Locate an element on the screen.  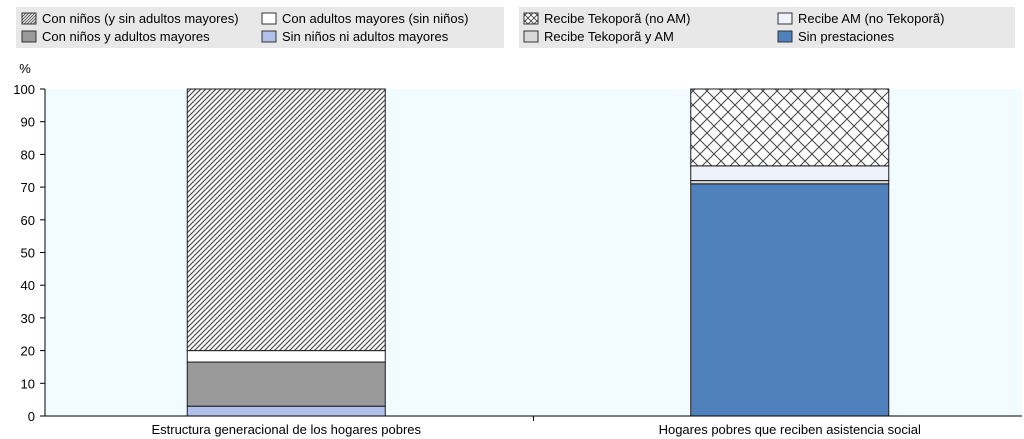
legend-swatch-con-ninos-y-sin-adultos-mayores is located at coordinates (29, 18).